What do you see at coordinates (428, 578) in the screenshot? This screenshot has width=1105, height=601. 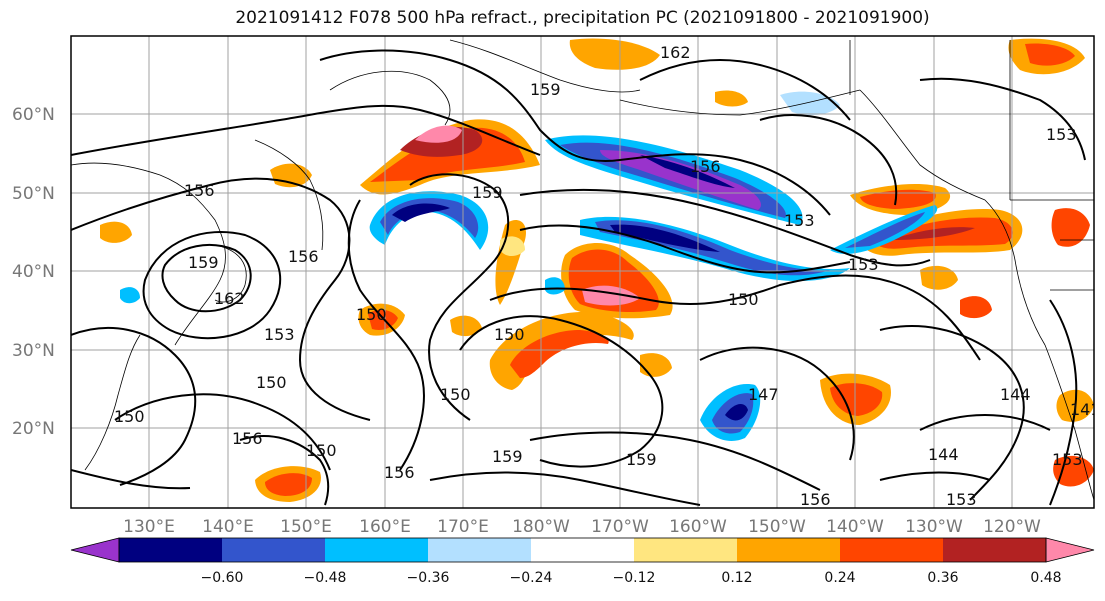 I see `colorbar-tick-label: −0.36` at bounding box center [428, 578].